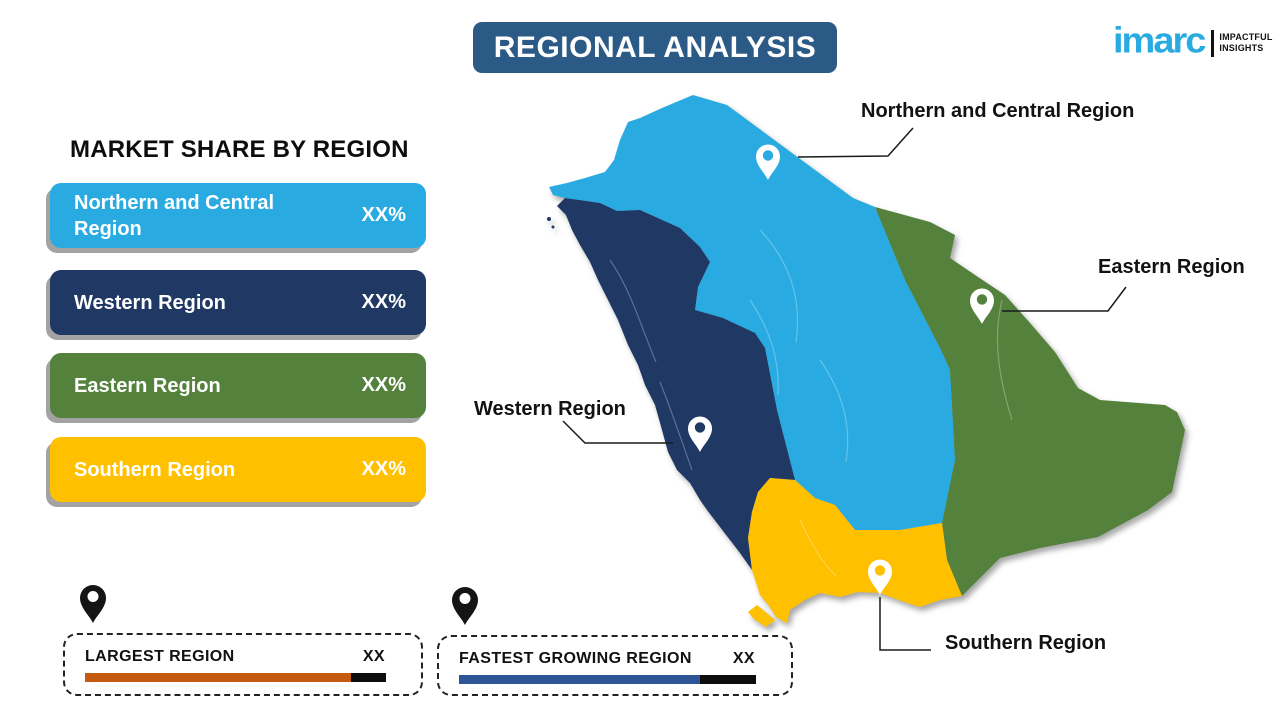 The width and height of the screenshot is (1280, 720). Describe the element at coordinates (160, 656) in the screenshot. I see `largest-region-label: LARGEST REGION` at that location.